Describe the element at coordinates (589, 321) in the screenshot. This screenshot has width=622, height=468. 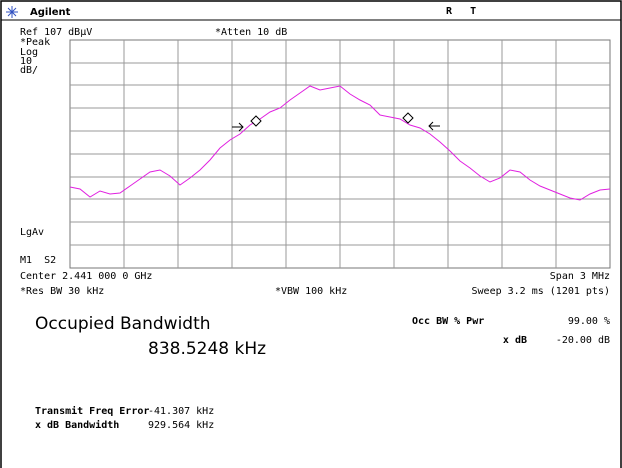
I see `pwr-value: 99.00 %` at that location.